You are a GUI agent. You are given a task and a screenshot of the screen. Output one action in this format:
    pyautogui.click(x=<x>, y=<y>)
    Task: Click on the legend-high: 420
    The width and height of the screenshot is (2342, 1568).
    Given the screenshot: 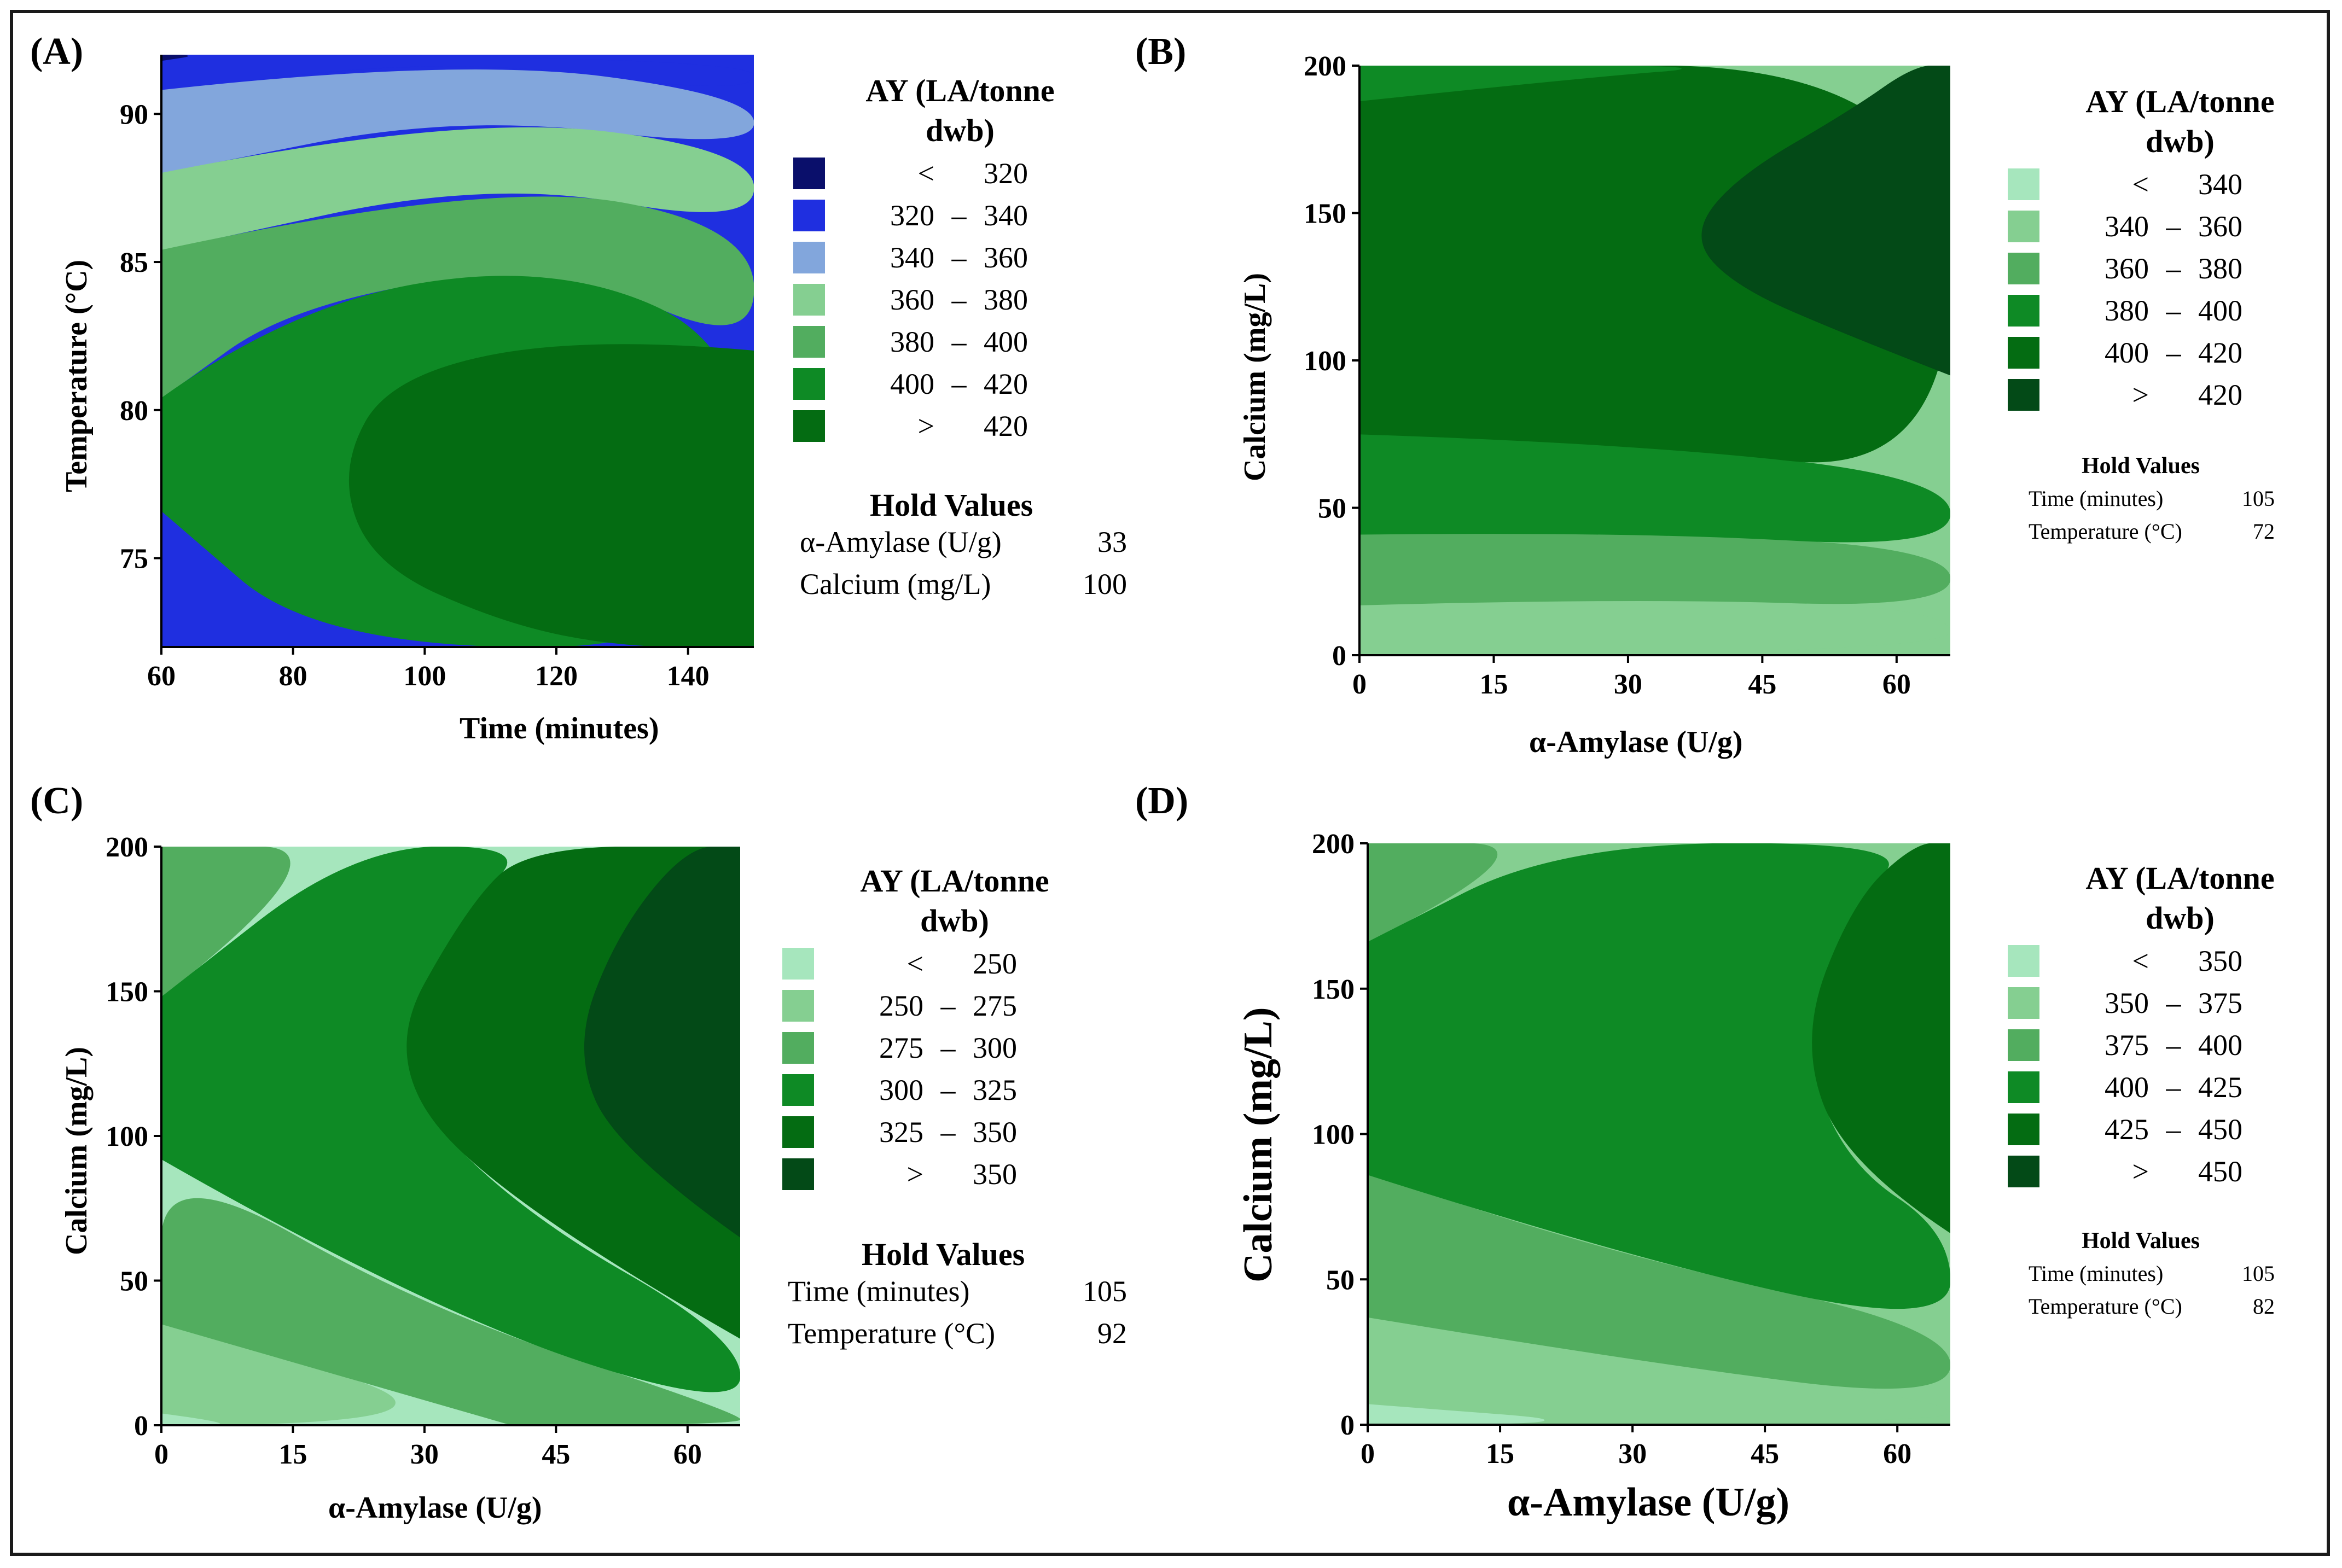 What is the action you would take?
    pyautogui.click(x=1006, y=384)
    